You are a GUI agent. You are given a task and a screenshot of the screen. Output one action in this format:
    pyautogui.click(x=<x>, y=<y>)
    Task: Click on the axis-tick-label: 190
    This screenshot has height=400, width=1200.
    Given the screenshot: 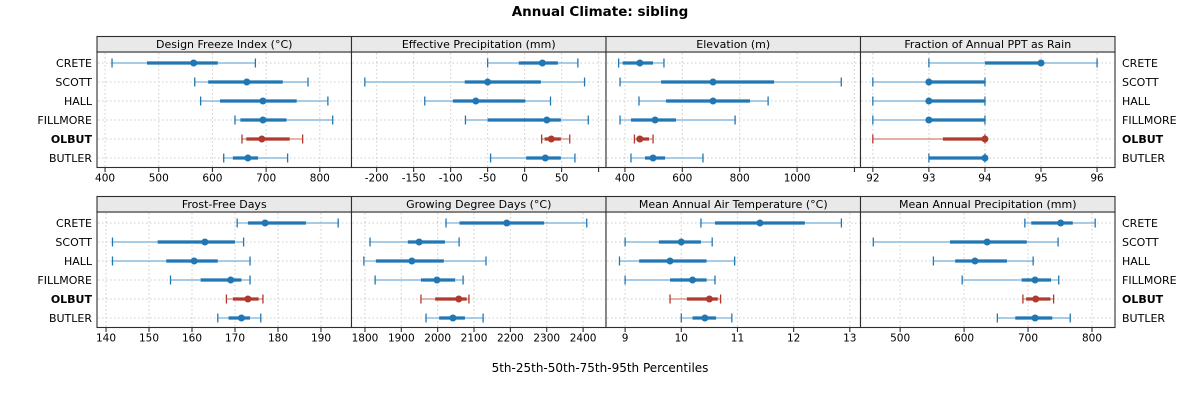 What is the action you would take?
    pyautogui.click(x=321, y=339)
    